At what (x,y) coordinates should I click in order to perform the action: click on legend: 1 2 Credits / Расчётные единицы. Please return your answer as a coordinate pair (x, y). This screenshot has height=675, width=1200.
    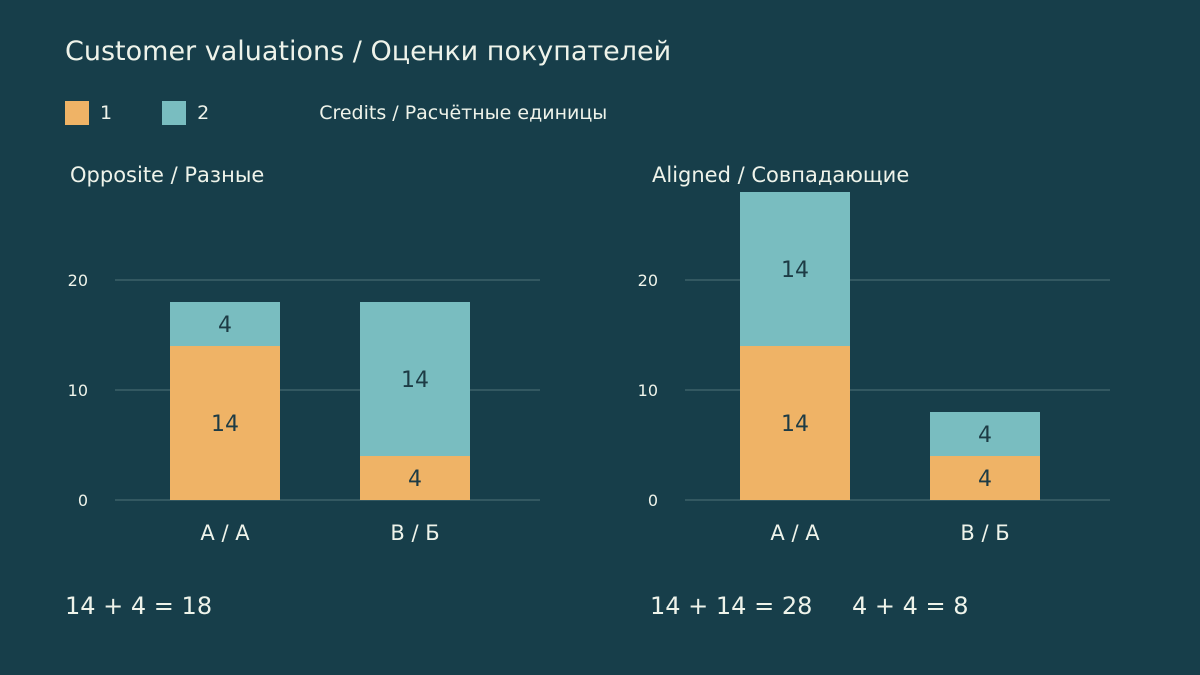
    Looking at the image, I should click on (336, 112).